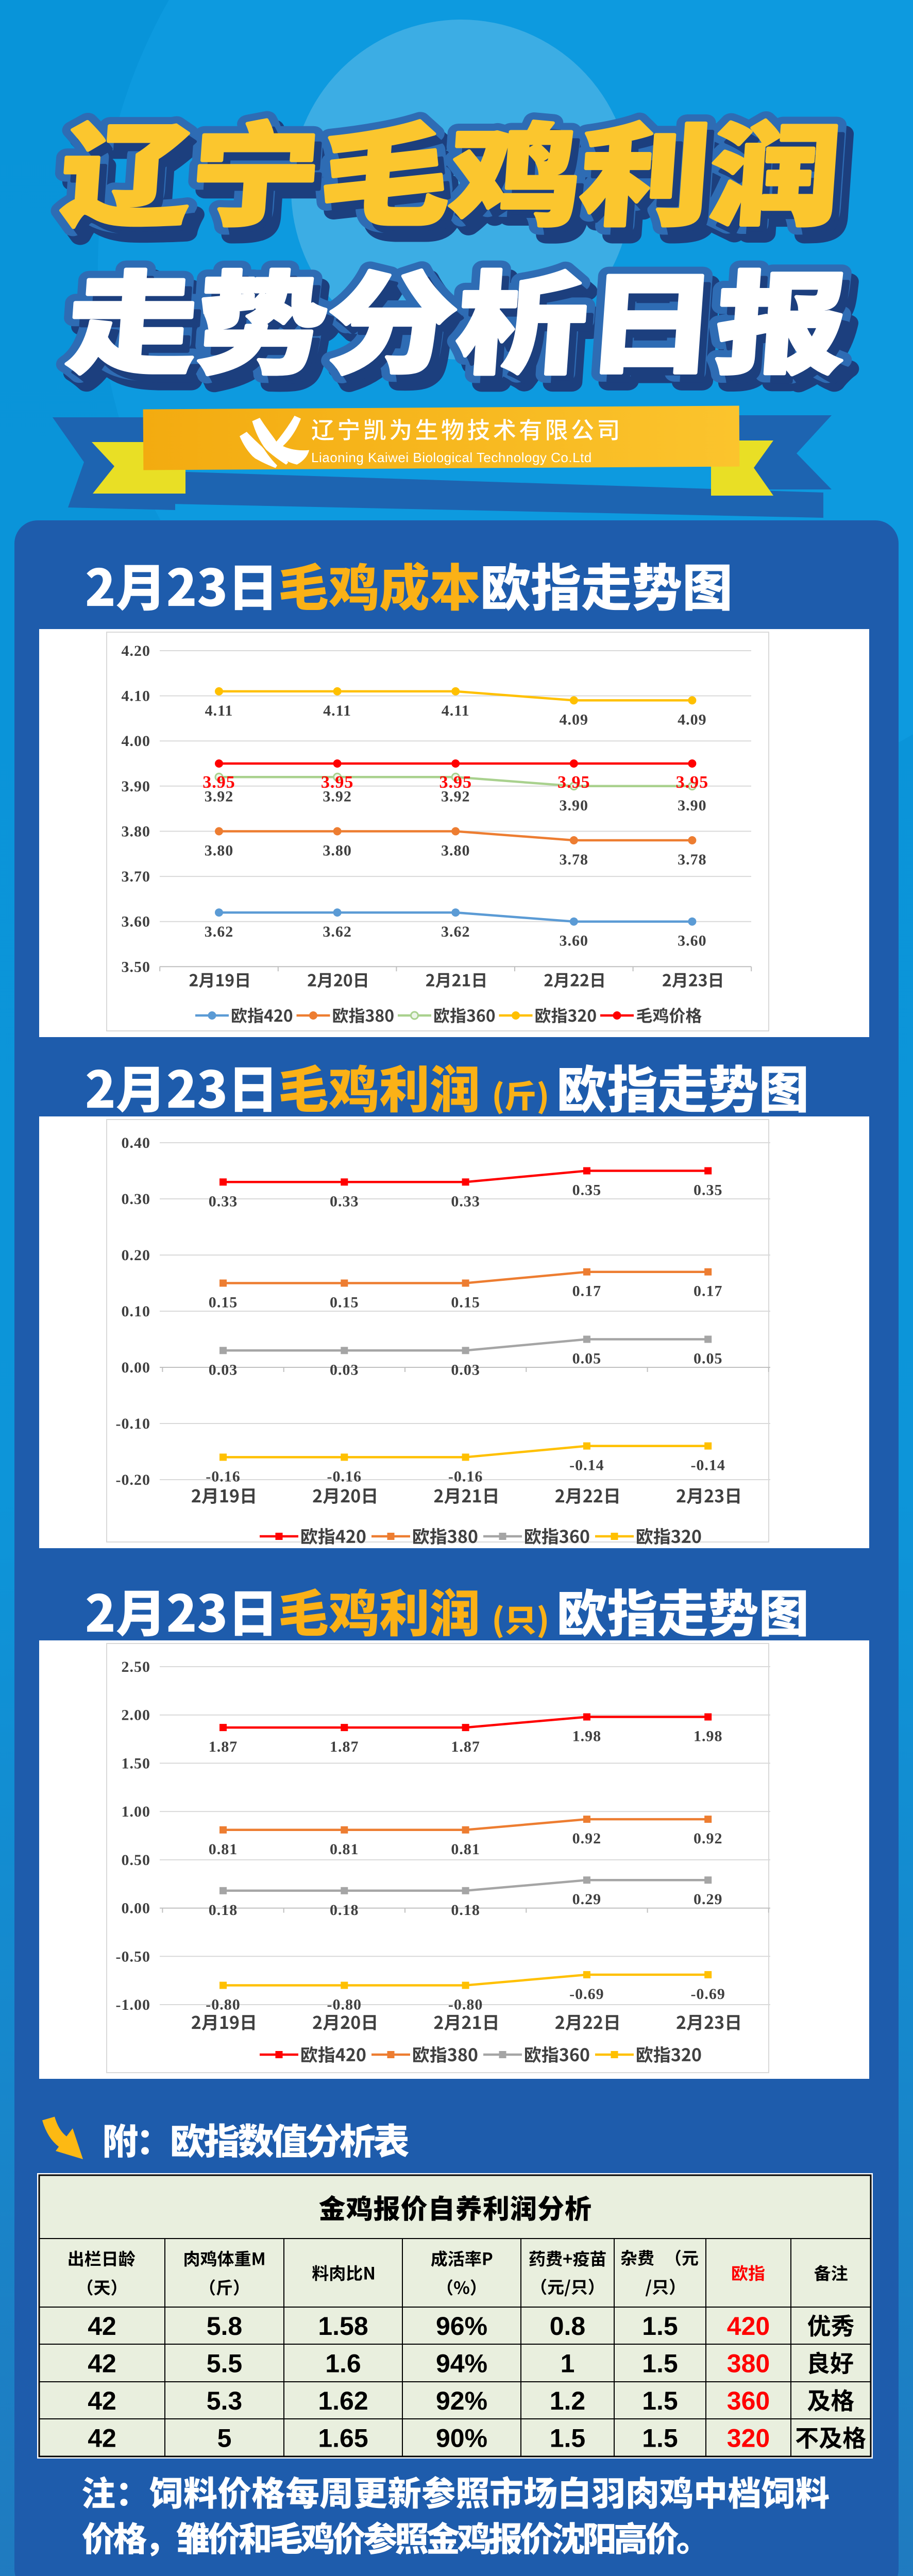 Image resolution: width=913 pixels, height=2576 pixels. What do you see at coordinates (568, 2400) in the screenshot?
I see `svg-text: 1.2` at bounding box center [568, 2400].